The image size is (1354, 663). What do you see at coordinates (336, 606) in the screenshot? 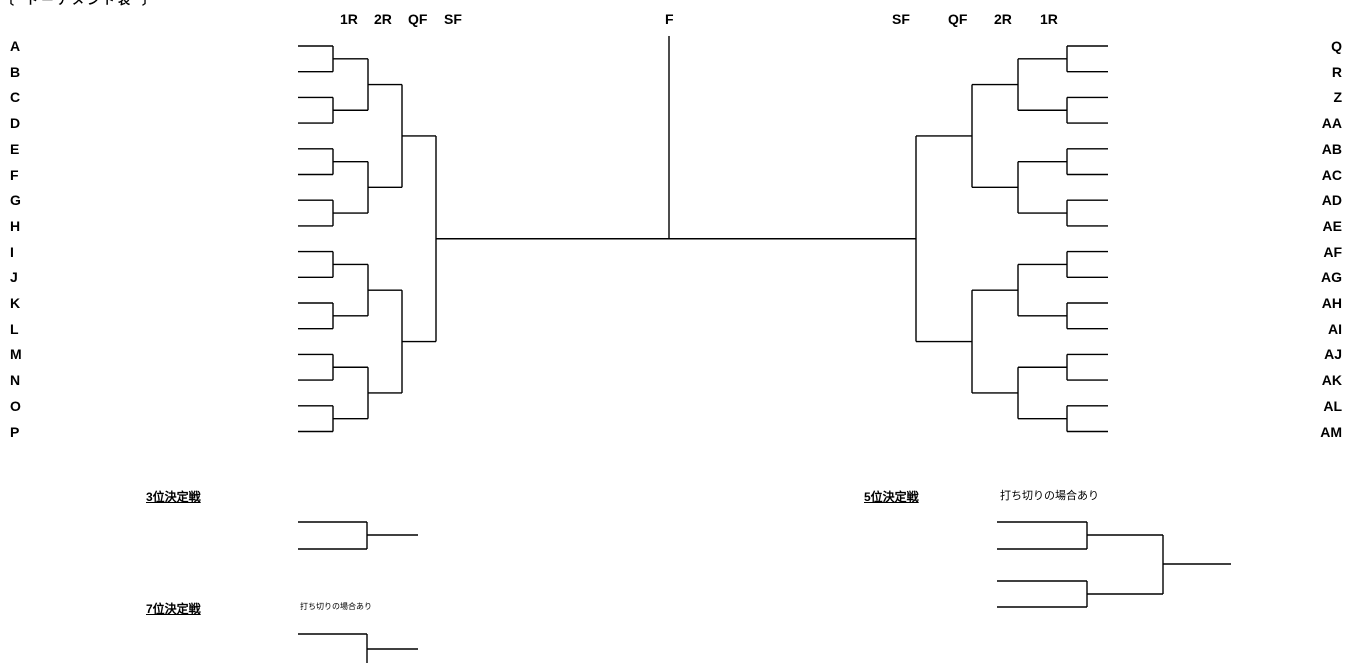
I see `seventh-place-note: 打ち切りの場合あり` at bounding box center [336, 606].